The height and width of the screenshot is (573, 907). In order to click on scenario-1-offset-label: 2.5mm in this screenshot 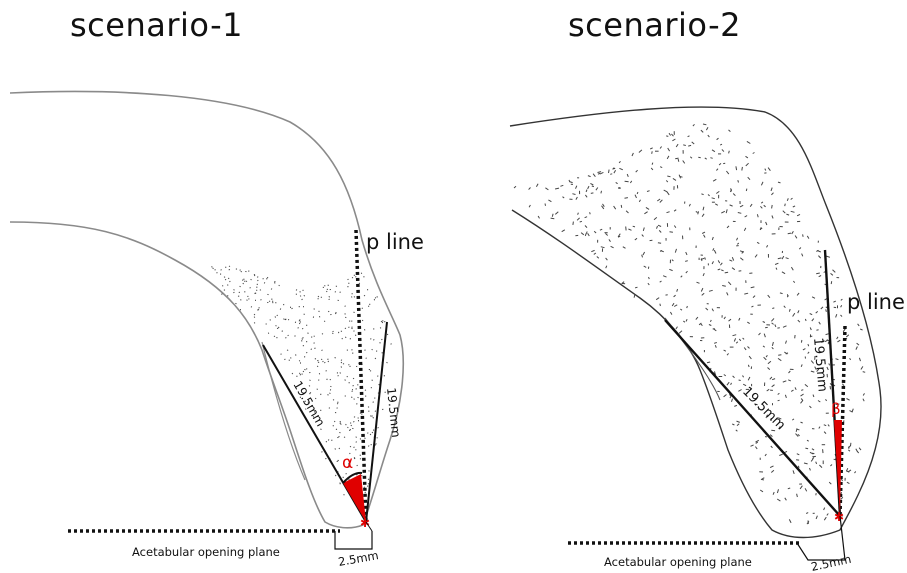, I will do `click(358, 558)`.